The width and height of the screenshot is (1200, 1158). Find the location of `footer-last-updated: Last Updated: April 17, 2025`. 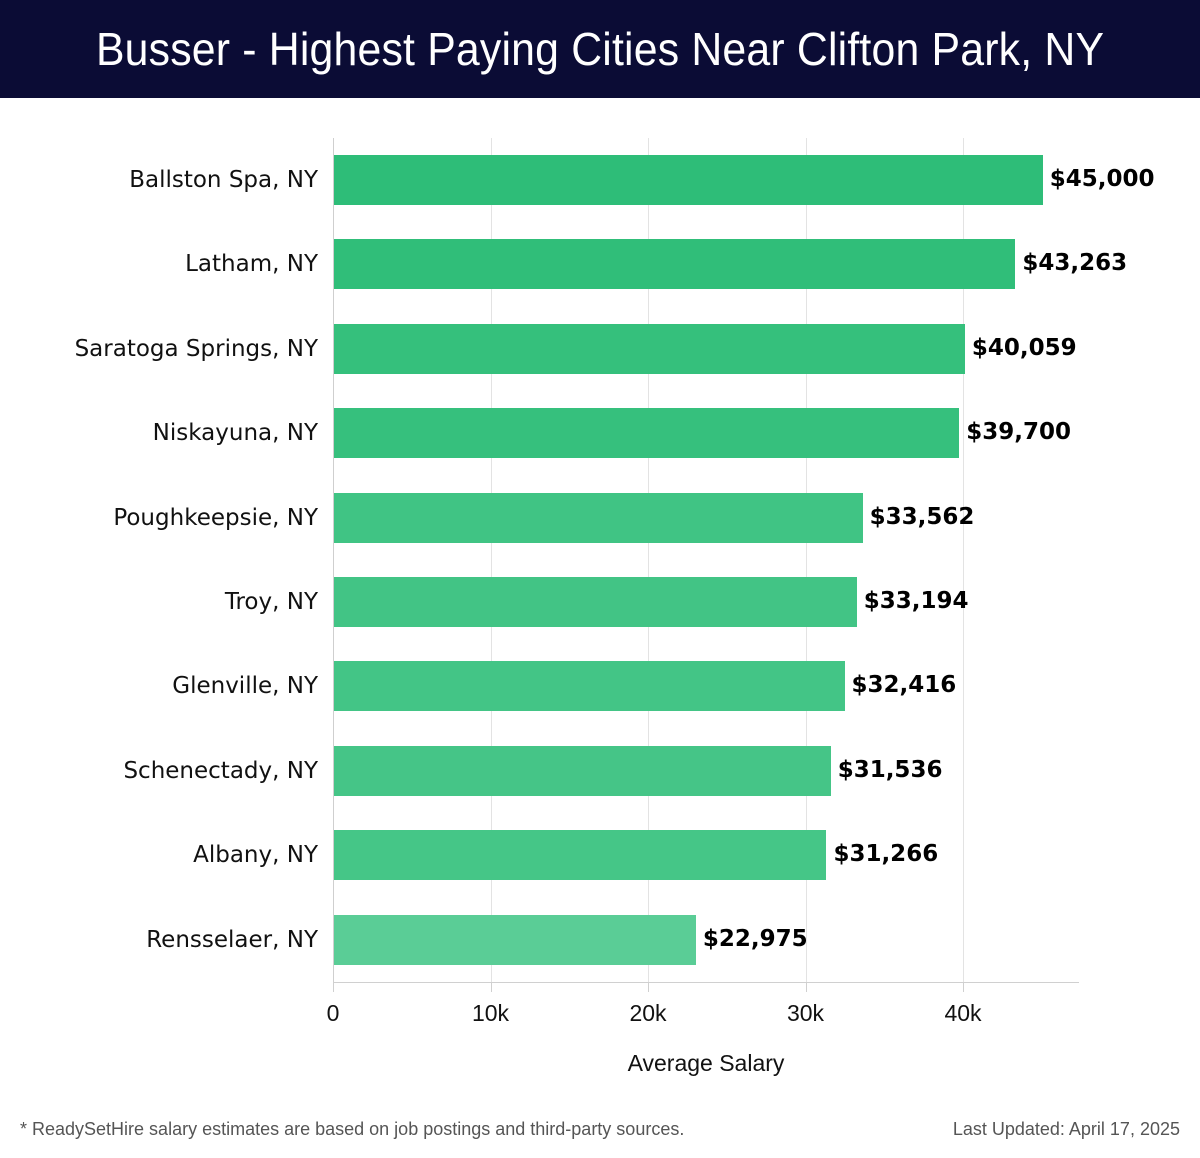

footer-last-updated: Last Updated: April 17, 2025 is located at coordinates (1066, 1129).